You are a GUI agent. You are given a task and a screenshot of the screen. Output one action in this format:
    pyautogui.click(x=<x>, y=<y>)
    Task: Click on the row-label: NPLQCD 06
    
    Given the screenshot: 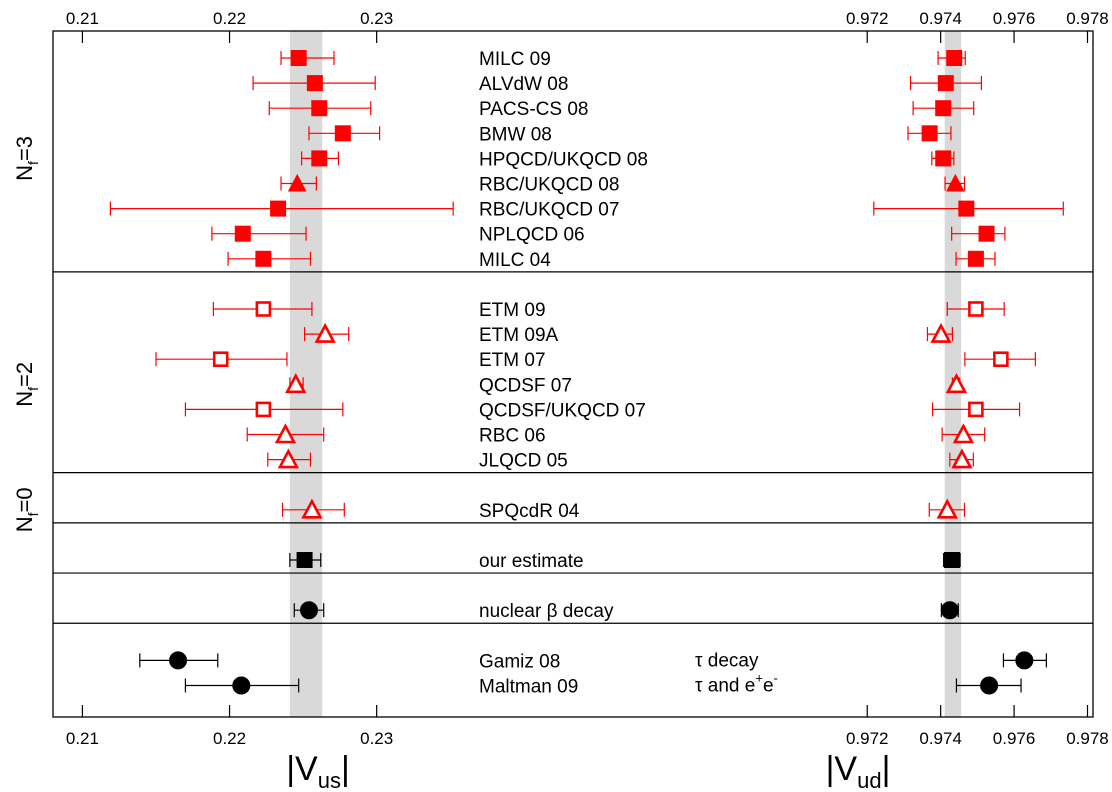 What is the action you would take?
    pyautogui.click(x=532, y=235)
    